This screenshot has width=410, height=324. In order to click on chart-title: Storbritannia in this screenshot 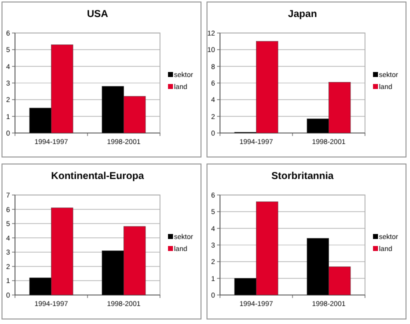, I will do `click(302, 176)`.